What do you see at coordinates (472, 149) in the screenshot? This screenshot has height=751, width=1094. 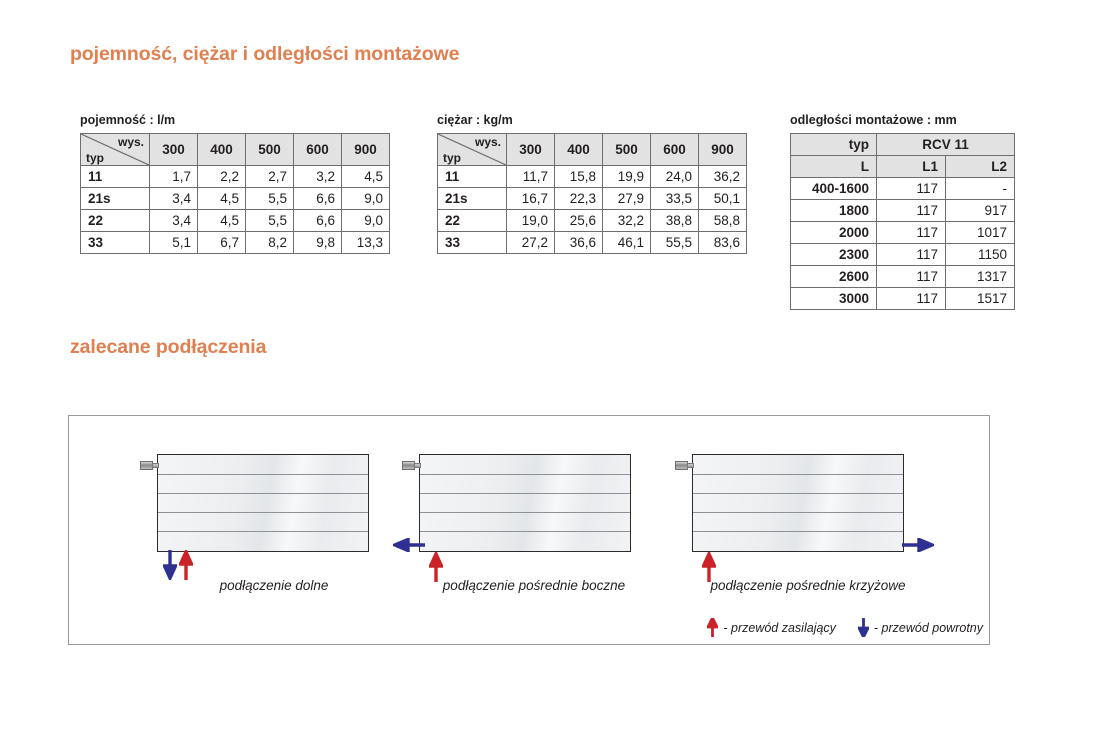 I see `corner-header-cell: wys. typ` at bounding box center [472, 149].